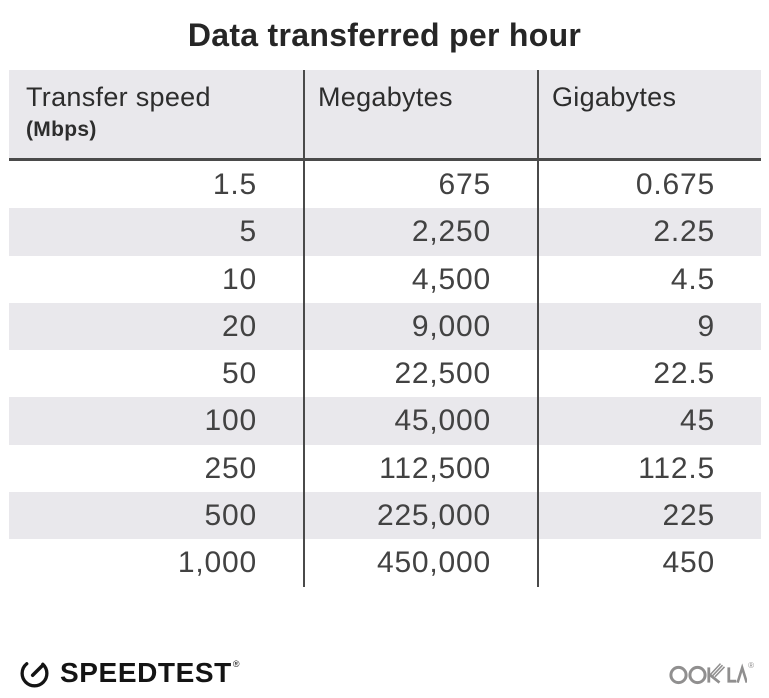 Image resolution: width=769 pixels, height=698 pixels. I want to click on ookla-logo: OOKLA ®, so click(711, 673).